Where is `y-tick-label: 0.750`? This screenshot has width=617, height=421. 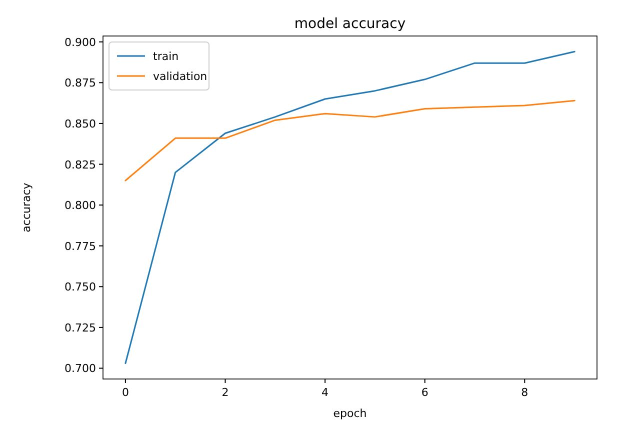 y-tick-label: 0.750 is located at coordinates (80, 287).